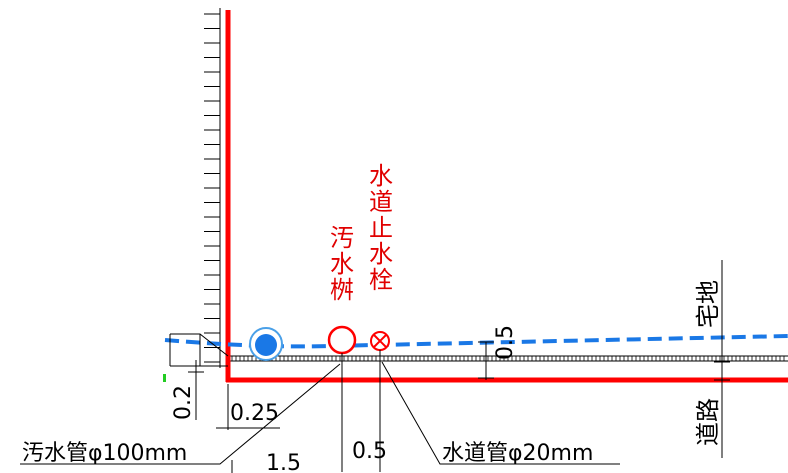  What do you see at coordinates (381, 228) in the screenshot?
I see `vertical-label-char: 止` at bounding box center [381, 228].